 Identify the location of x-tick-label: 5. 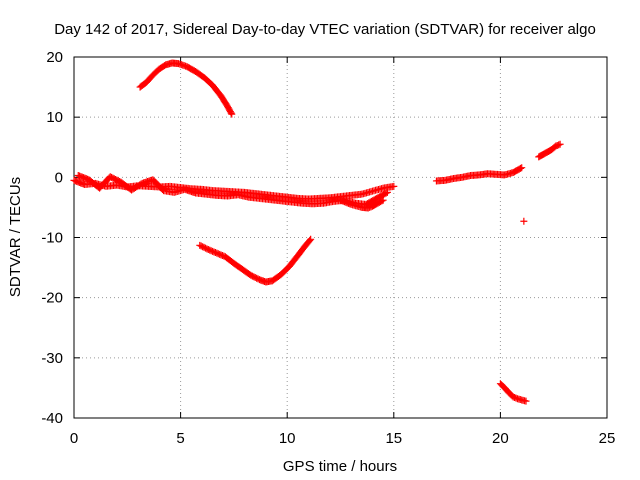
(180, 438).